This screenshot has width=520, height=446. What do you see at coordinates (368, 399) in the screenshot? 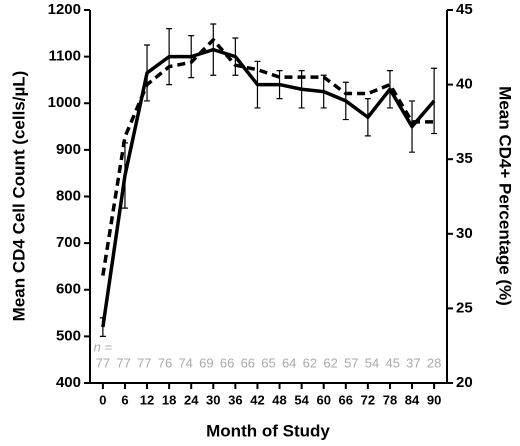
I see `x-tick-label: 72` at bounding box center [368, 399].